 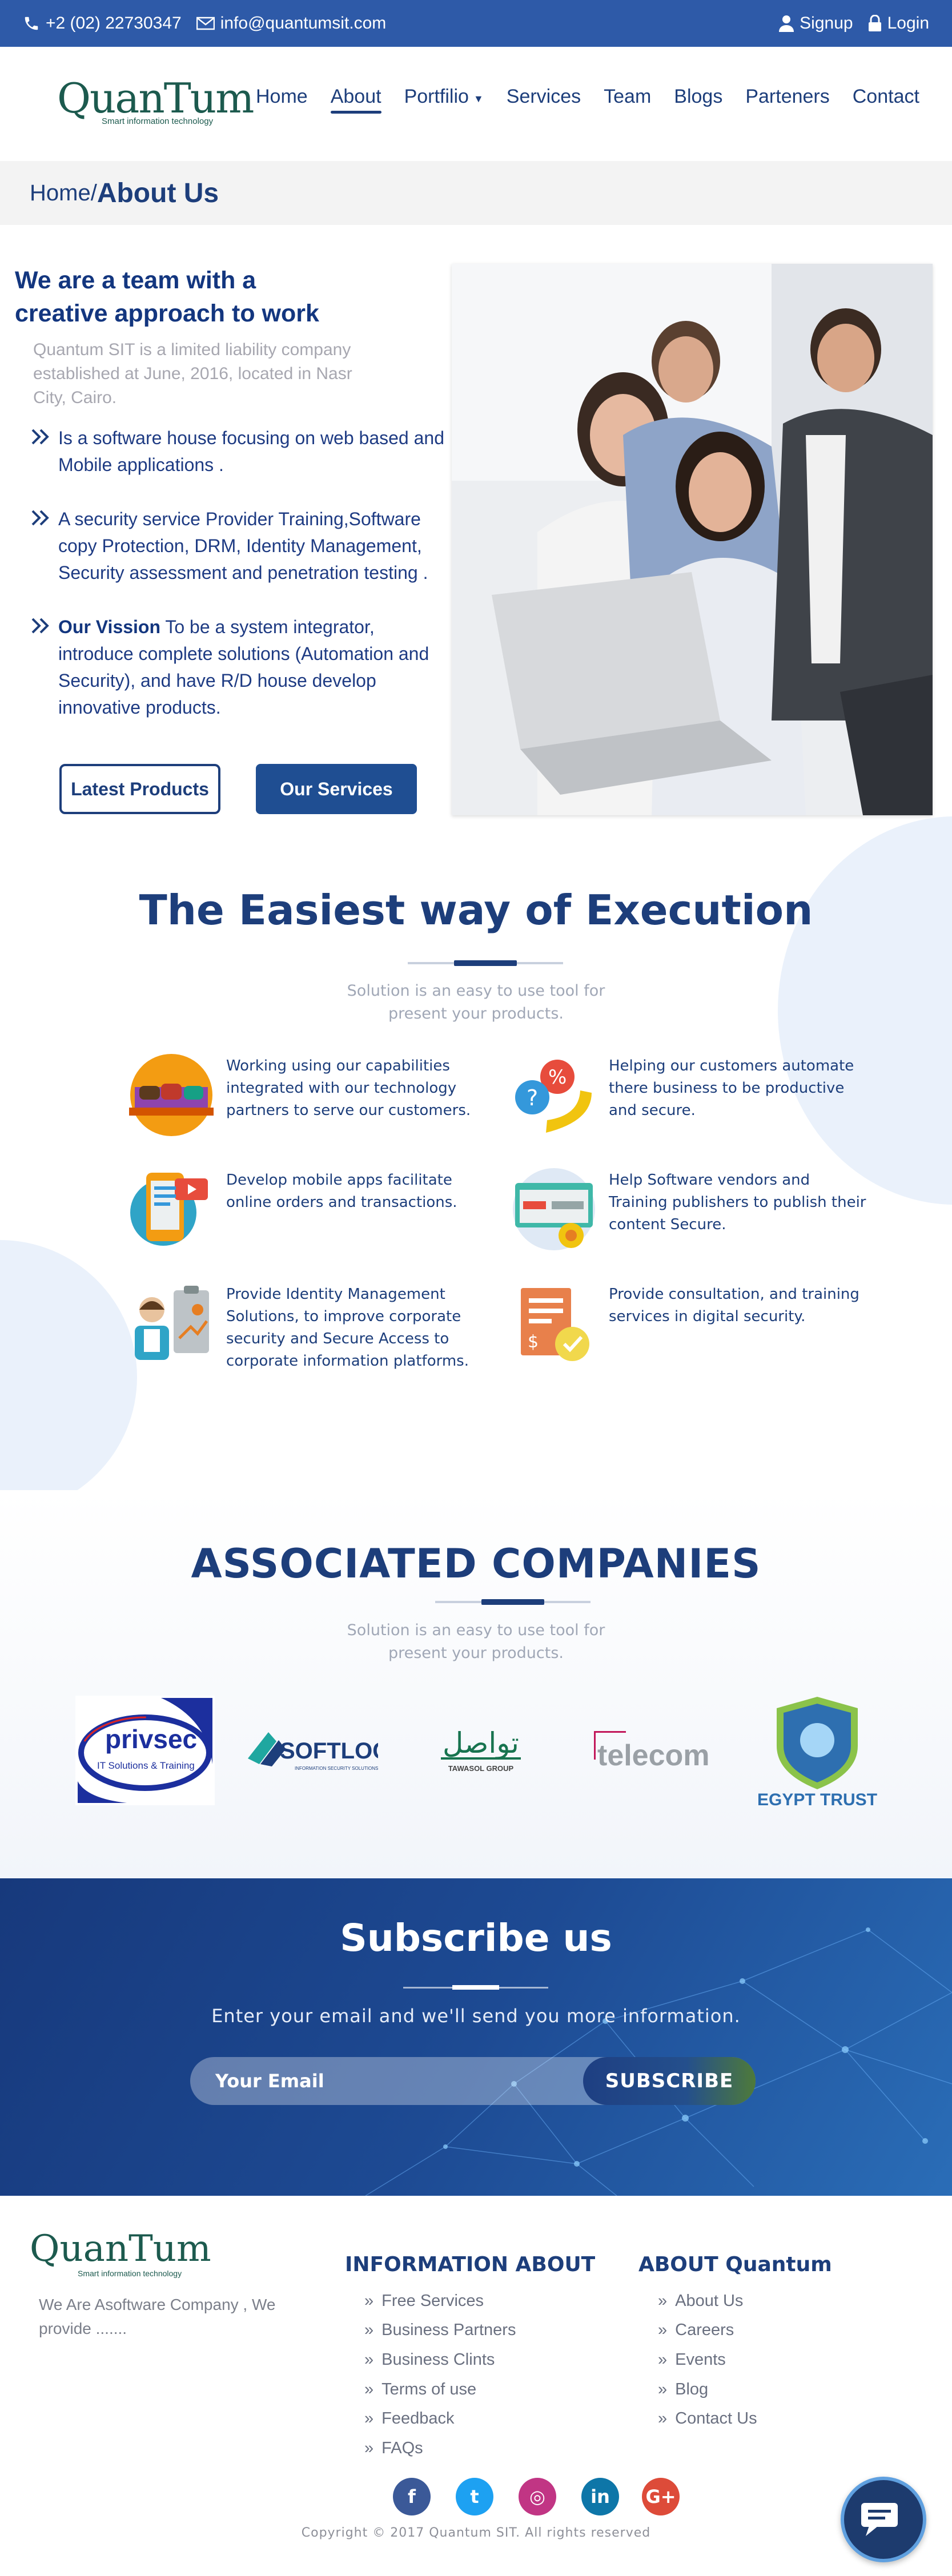 I want to click on footer-link-label: Business Partners, so click(x=449, y=2330).